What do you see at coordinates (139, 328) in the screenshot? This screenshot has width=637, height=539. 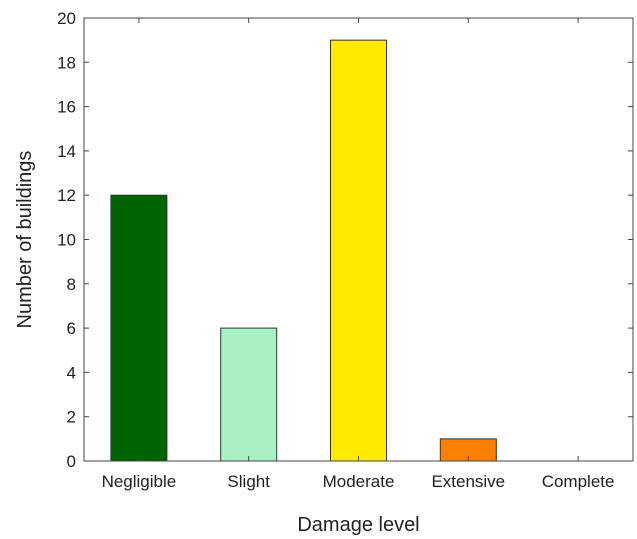 I see `bar-negligible` at bounding box center [139, 328].